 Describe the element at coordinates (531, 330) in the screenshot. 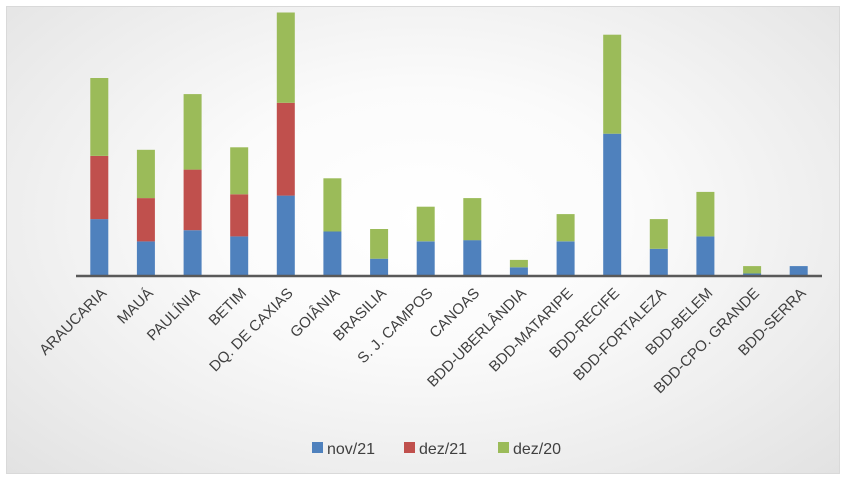

I see `x-tick-label: BDD-MATARIPE` at that location.